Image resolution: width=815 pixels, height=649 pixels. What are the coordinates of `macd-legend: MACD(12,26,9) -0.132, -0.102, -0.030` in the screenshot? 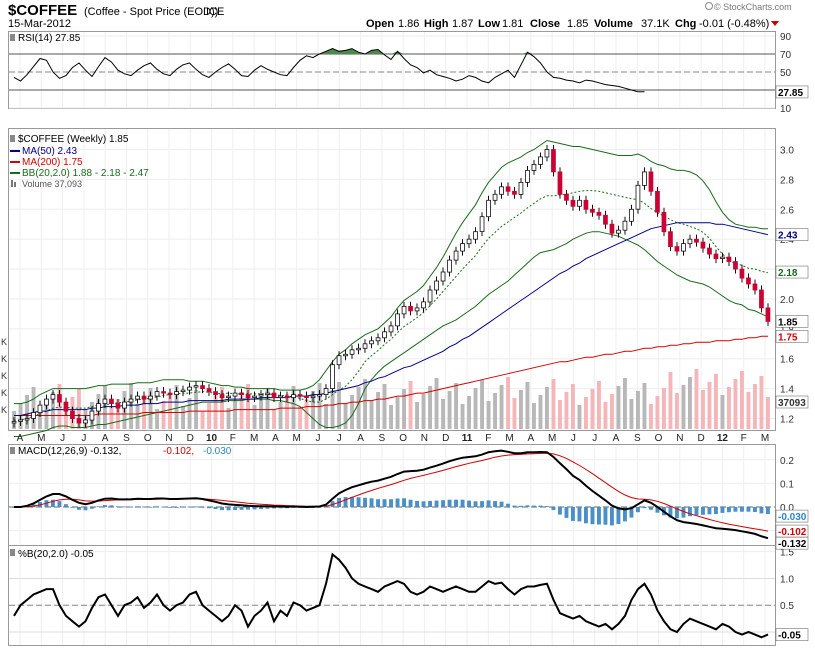 It's located at (121, 451).